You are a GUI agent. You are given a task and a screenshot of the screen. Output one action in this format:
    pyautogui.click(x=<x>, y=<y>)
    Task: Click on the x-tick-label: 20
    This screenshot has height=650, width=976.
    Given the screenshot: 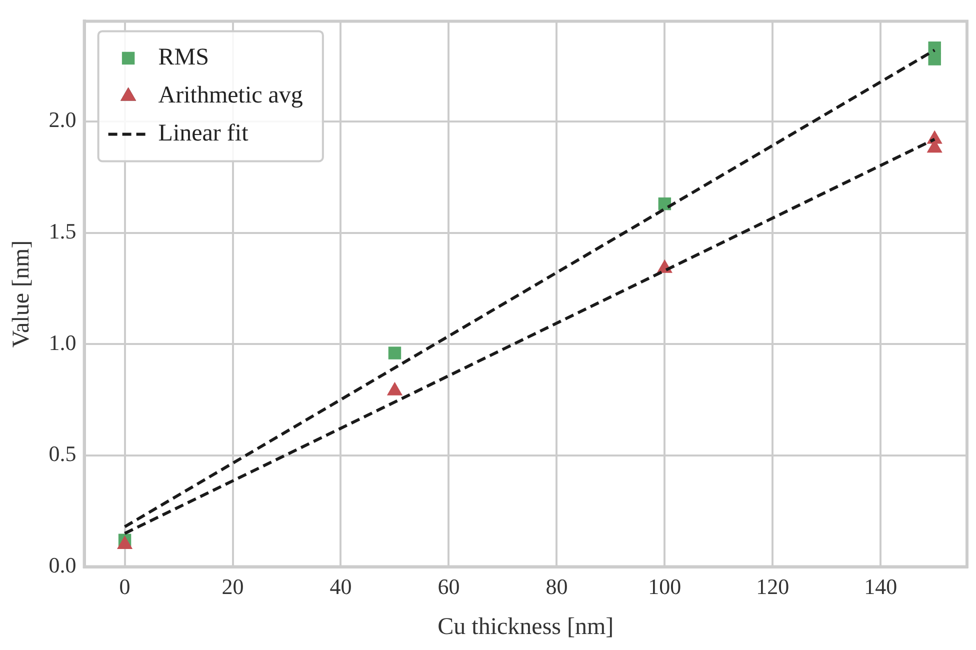 What is the action you would take?
    pyautogui.click(x=233, y=586)
    